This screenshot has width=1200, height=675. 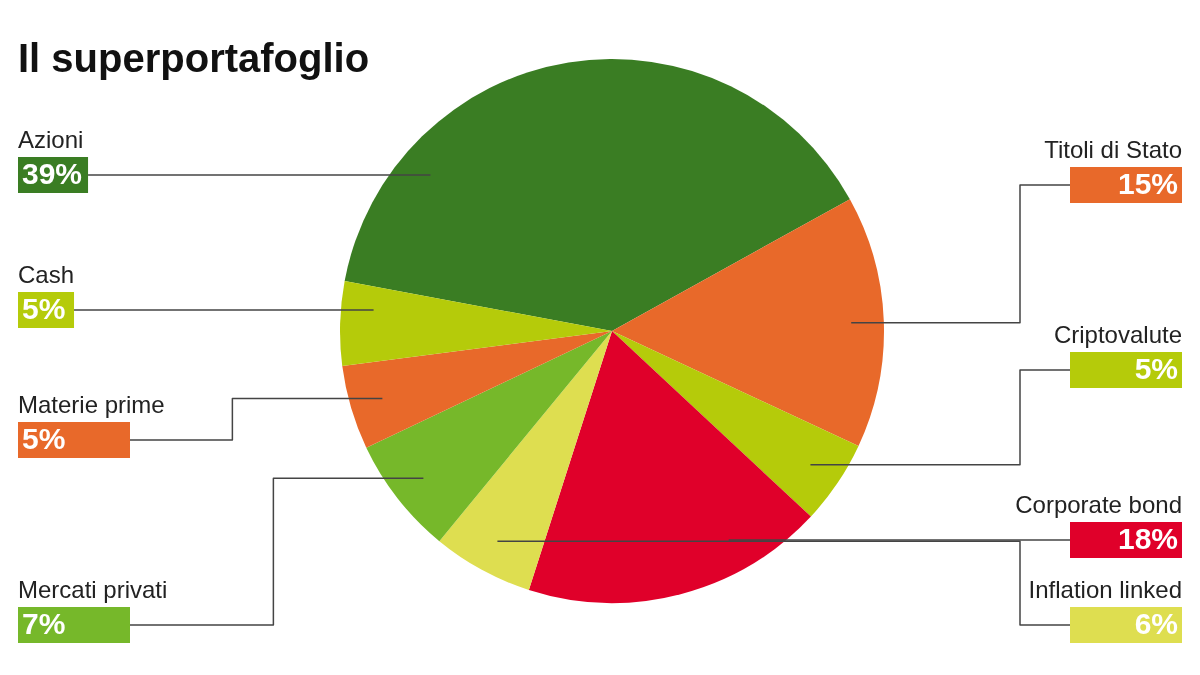 What do you see at coordinates (1098, 504) in the screenshot?
I see `slice-label: Corporate bond` at bounding box center [1098, 504].